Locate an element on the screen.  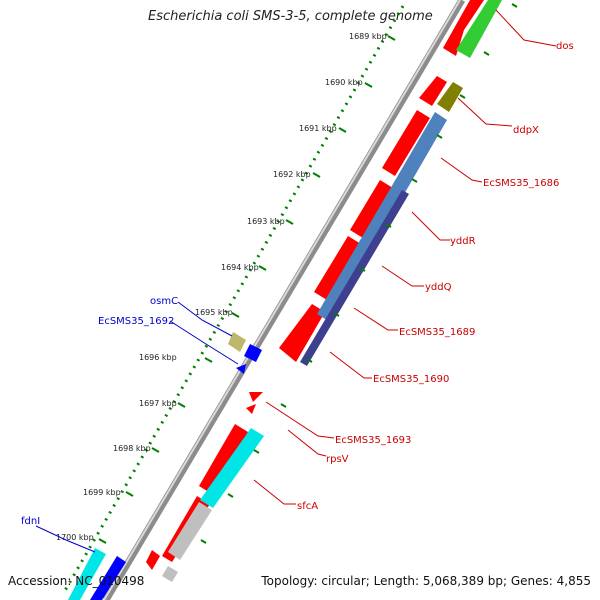
tick-label: 1697 kbp is located at coordinates (158, 403).